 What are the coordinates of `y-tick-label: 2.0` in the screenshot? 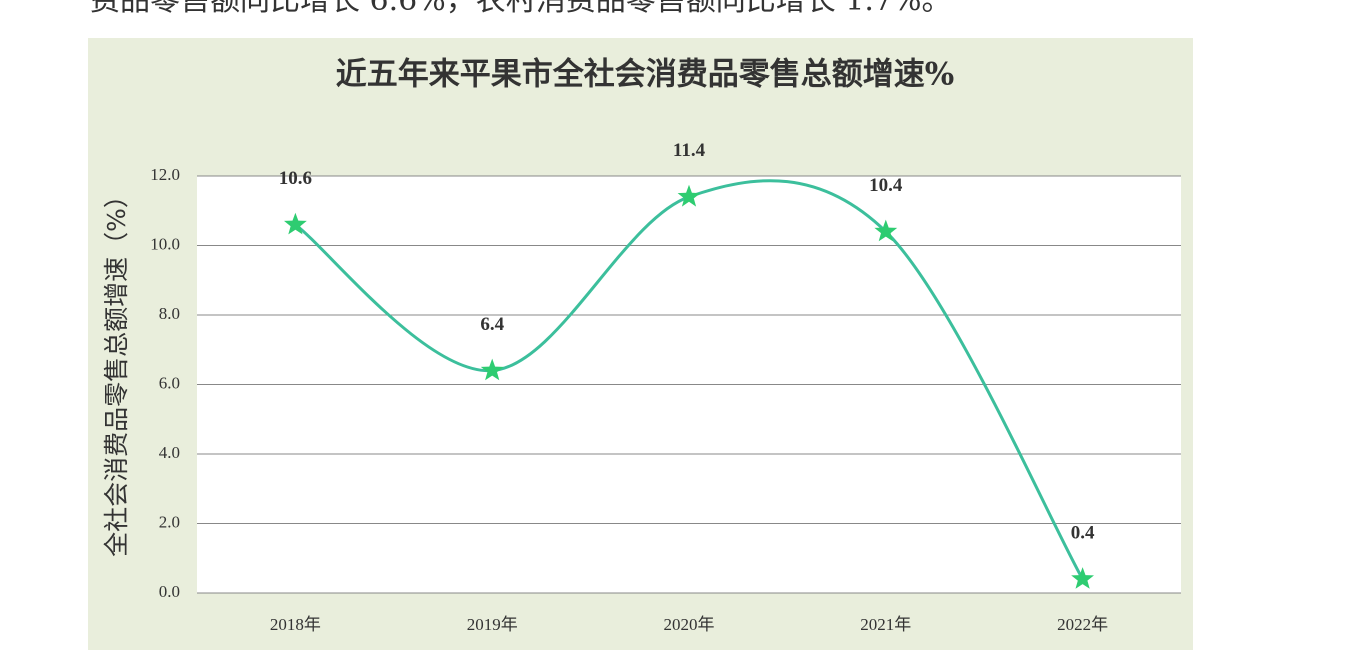 It's located at (169, 521).